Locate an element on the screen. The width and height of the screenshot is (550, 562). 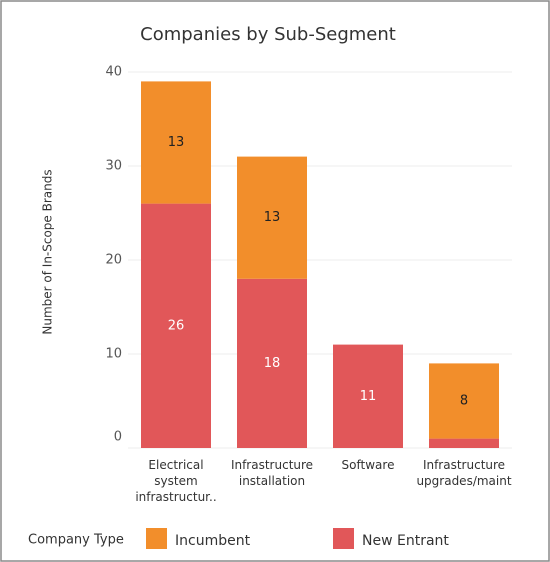
y-tick-label: 10 is located at coordinates (113, 354).